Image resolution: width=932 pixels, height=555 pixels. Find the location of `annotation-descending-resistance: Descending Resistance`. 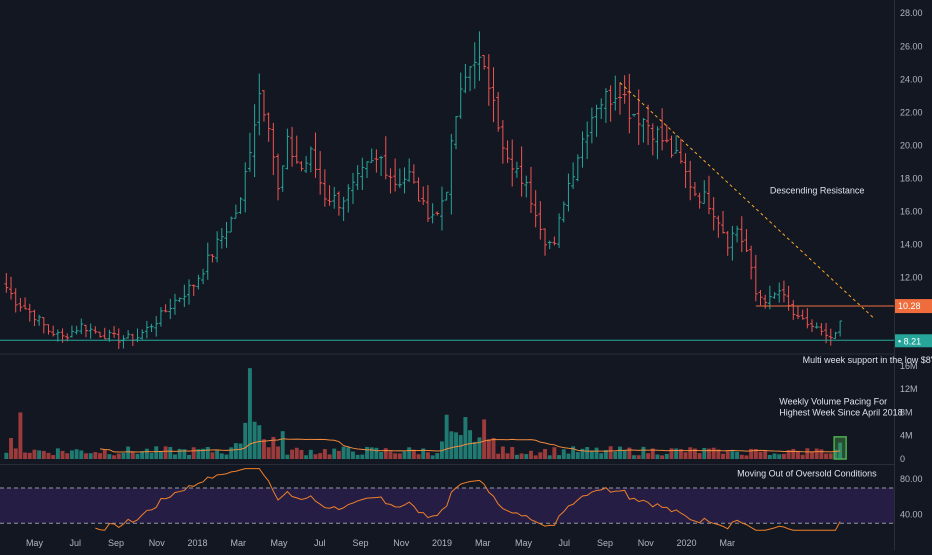

annotation-descending-resistance: Descending Resistance is located at coordinates (817, 190).